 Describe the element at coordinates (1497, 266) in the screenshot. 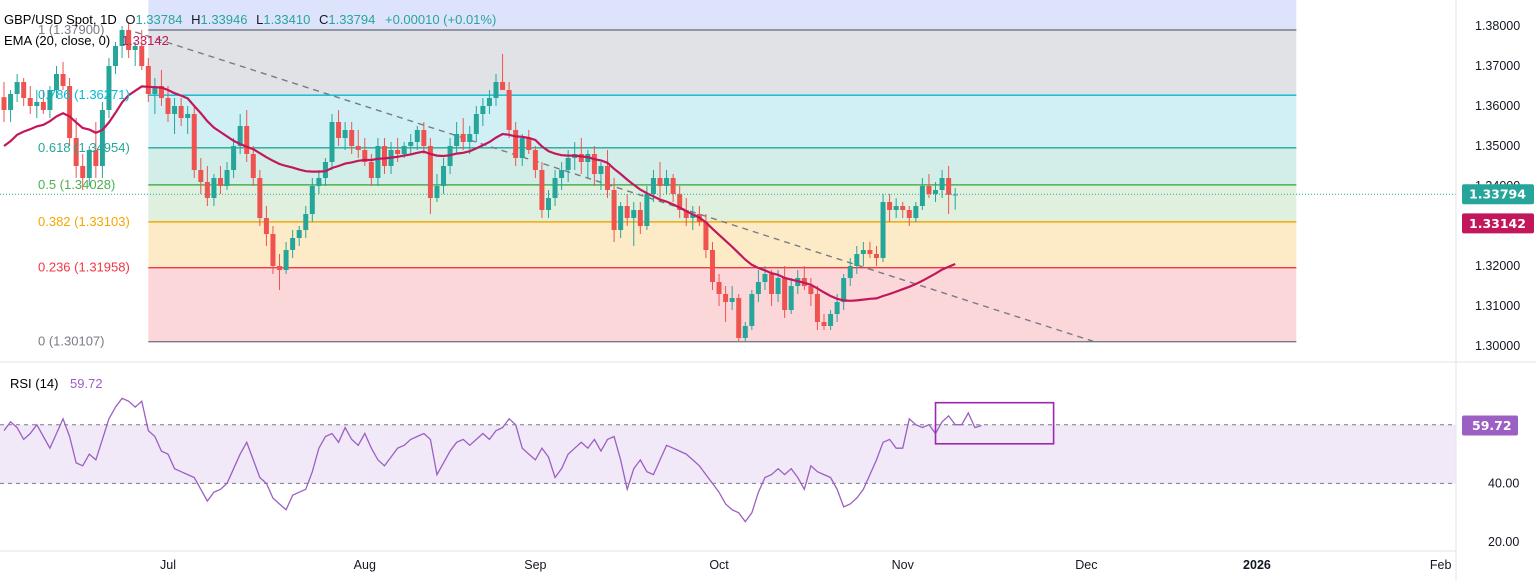

I see `price-tick-label: 1.32000` at that location.